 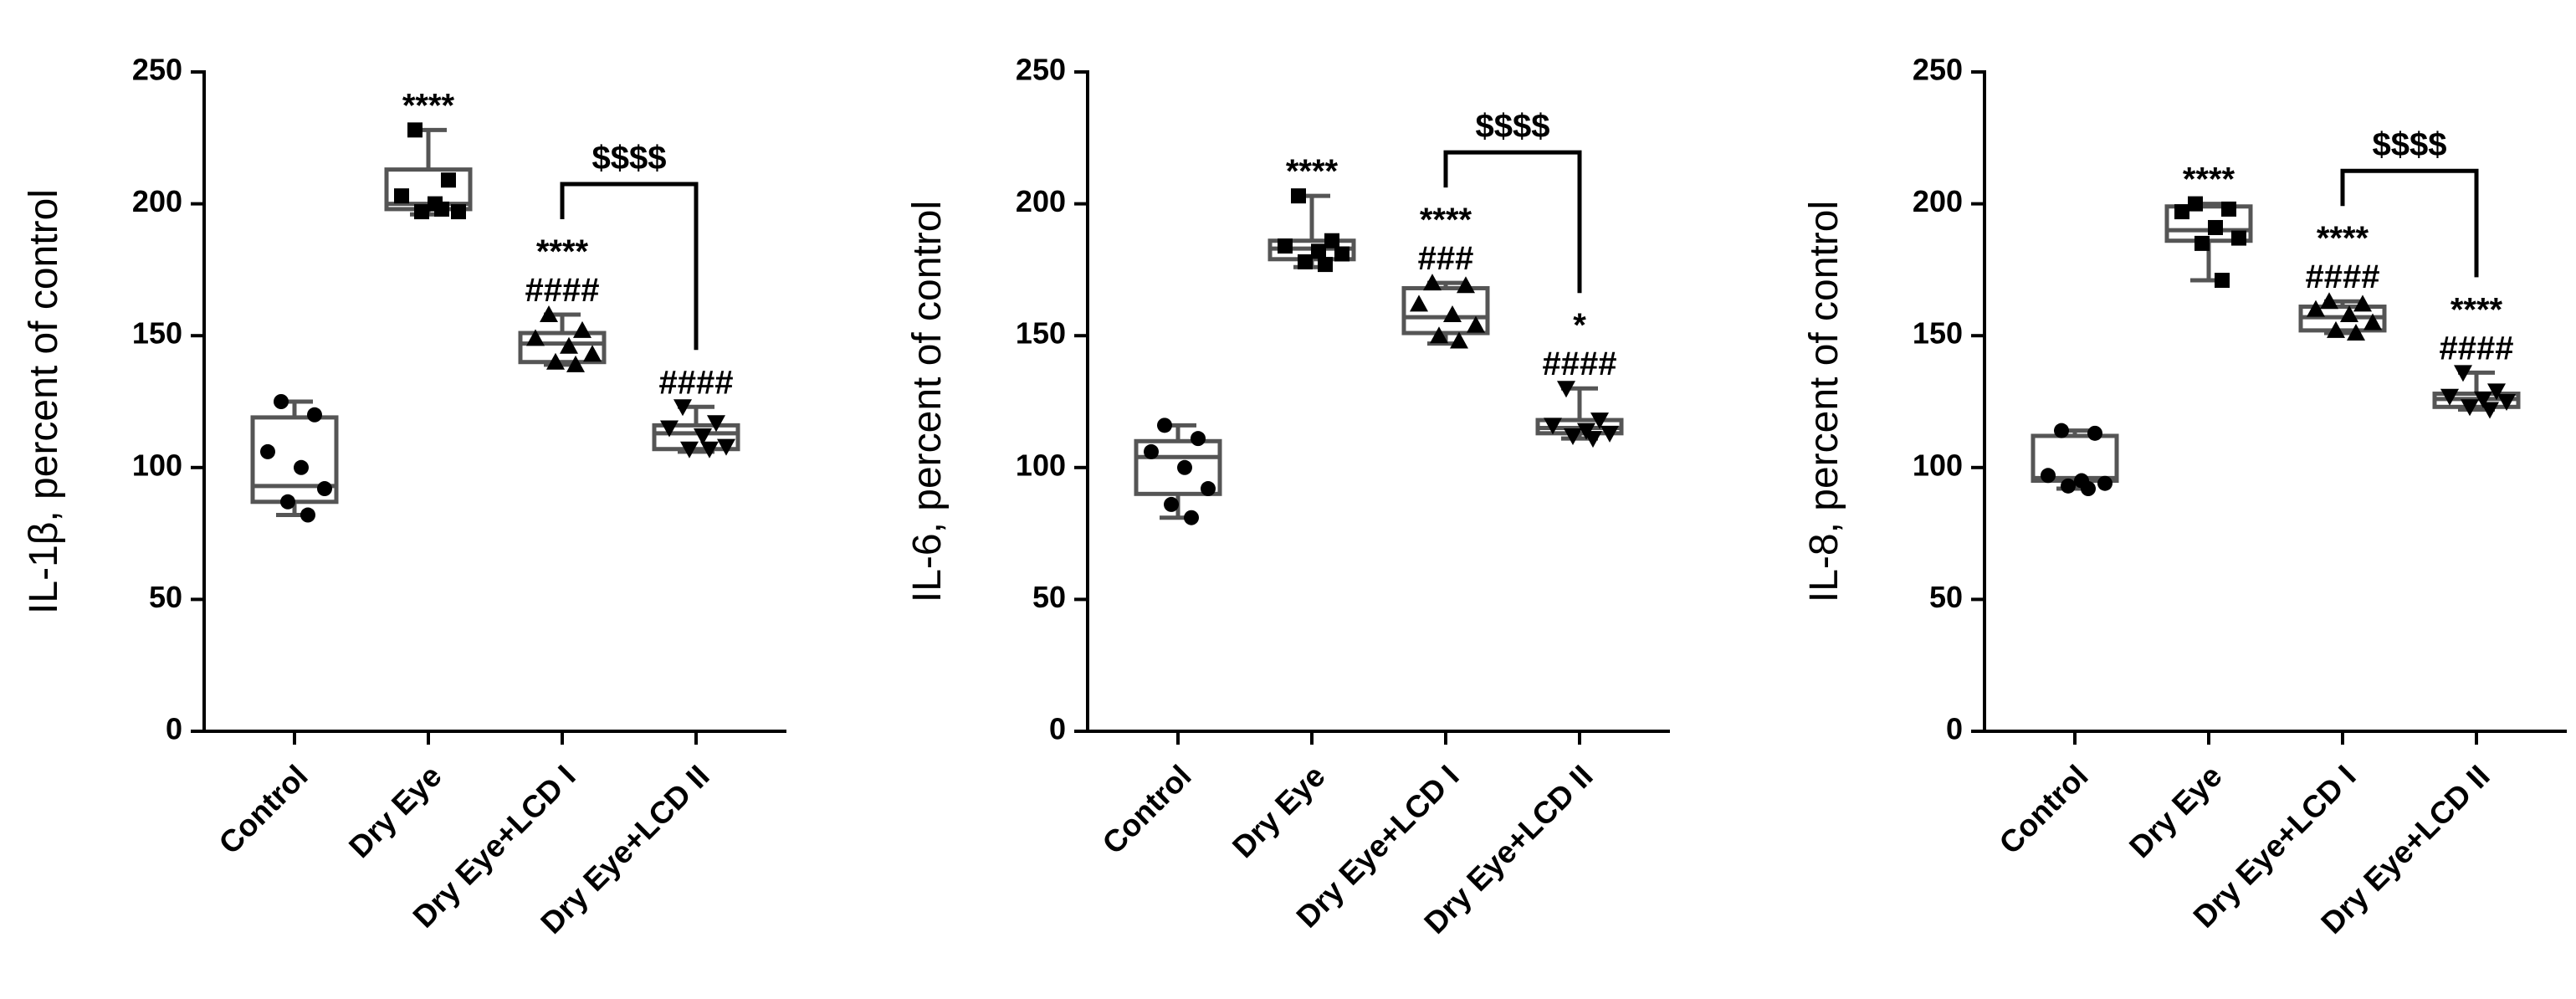 What do you see at coordinates (1824, 401) in the screenshot?
I see `y-axis-label: IL-8, percent of control` at bounding box center [1824, 401].